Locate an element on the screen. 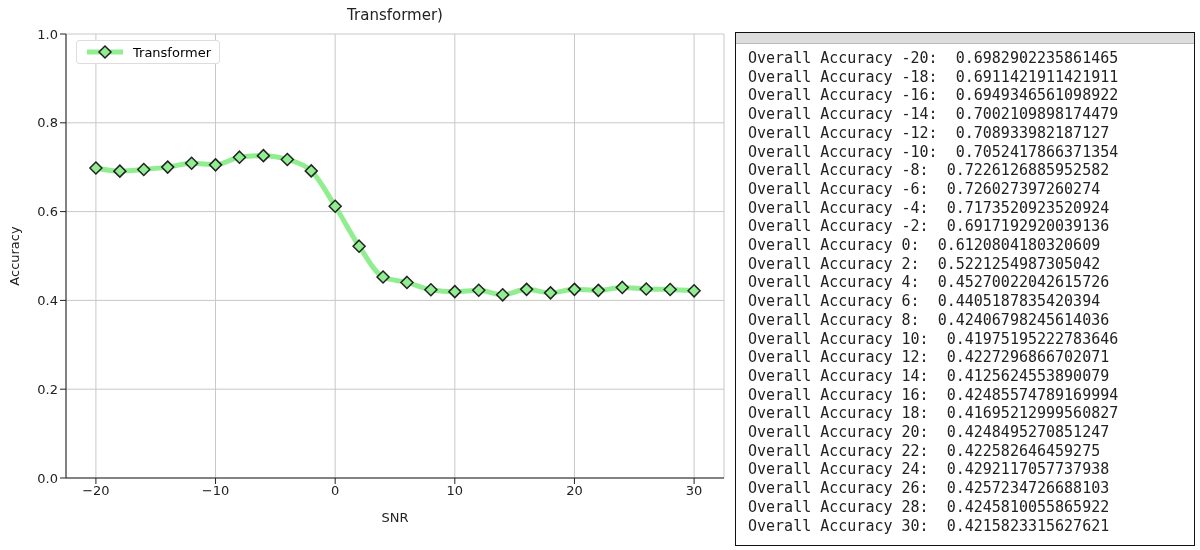 The height and width of the screenshot is (550, 1200). x-axis-title: SNR is located at coordinates (395, 517).